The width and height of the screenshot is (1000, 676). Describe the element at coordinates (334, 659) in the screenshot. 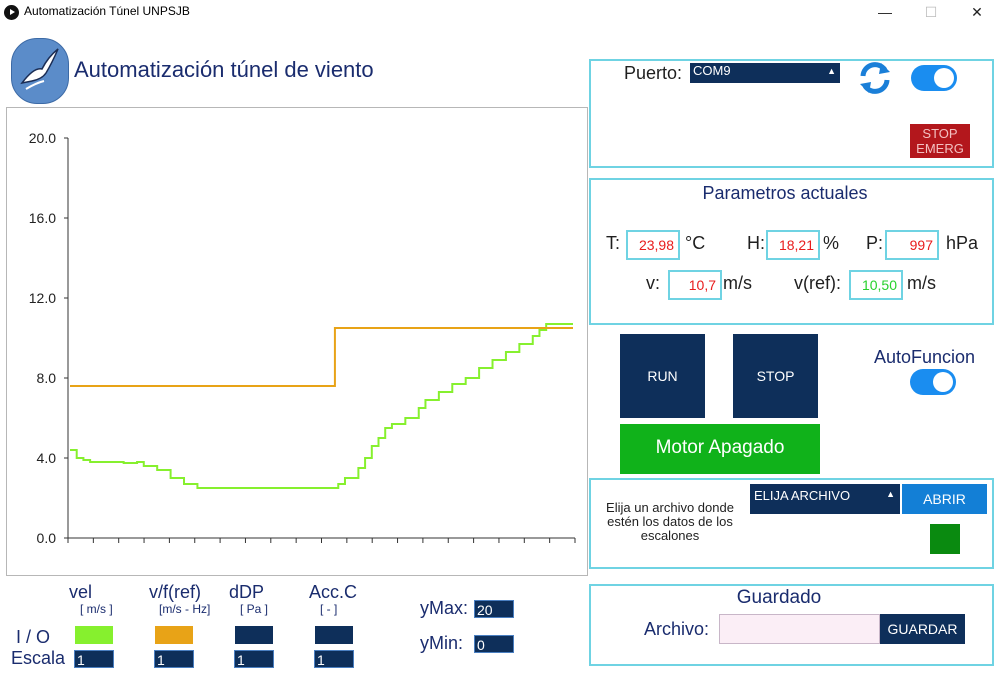

I see `acc-scale-input: 1` at that location.